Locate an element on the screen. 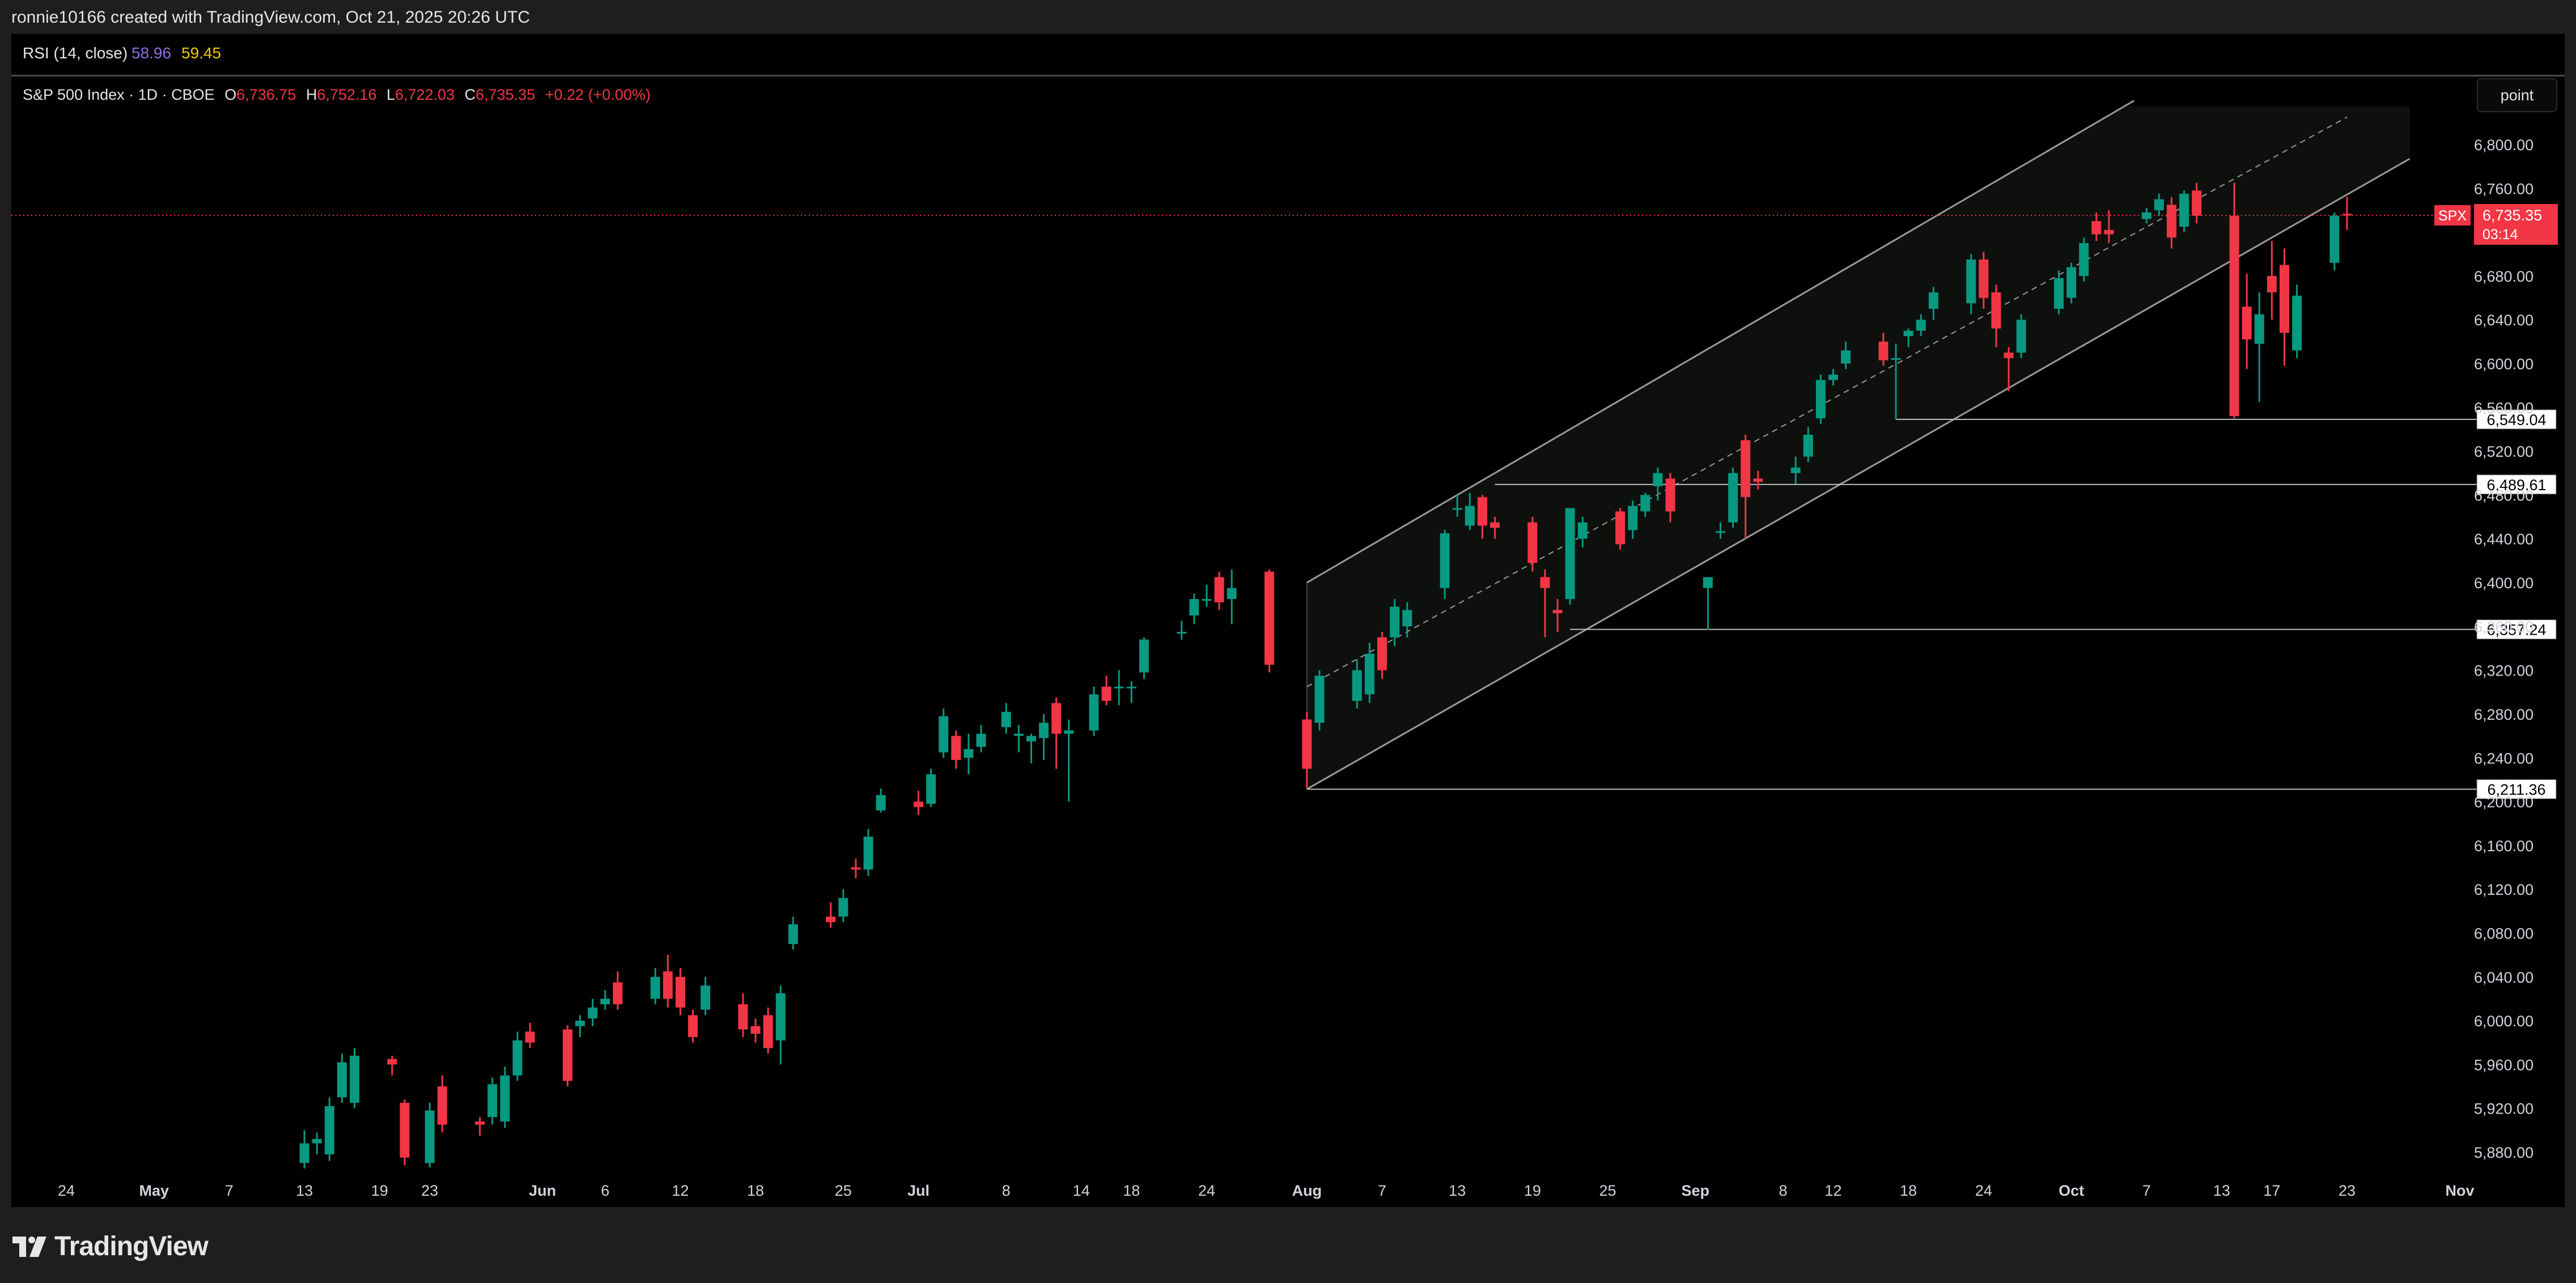 Image resolution: width=2576 pixels, height=1283 pixels. price-axis-tick: 5,960.00 is located at coordinates (2503, 1064).